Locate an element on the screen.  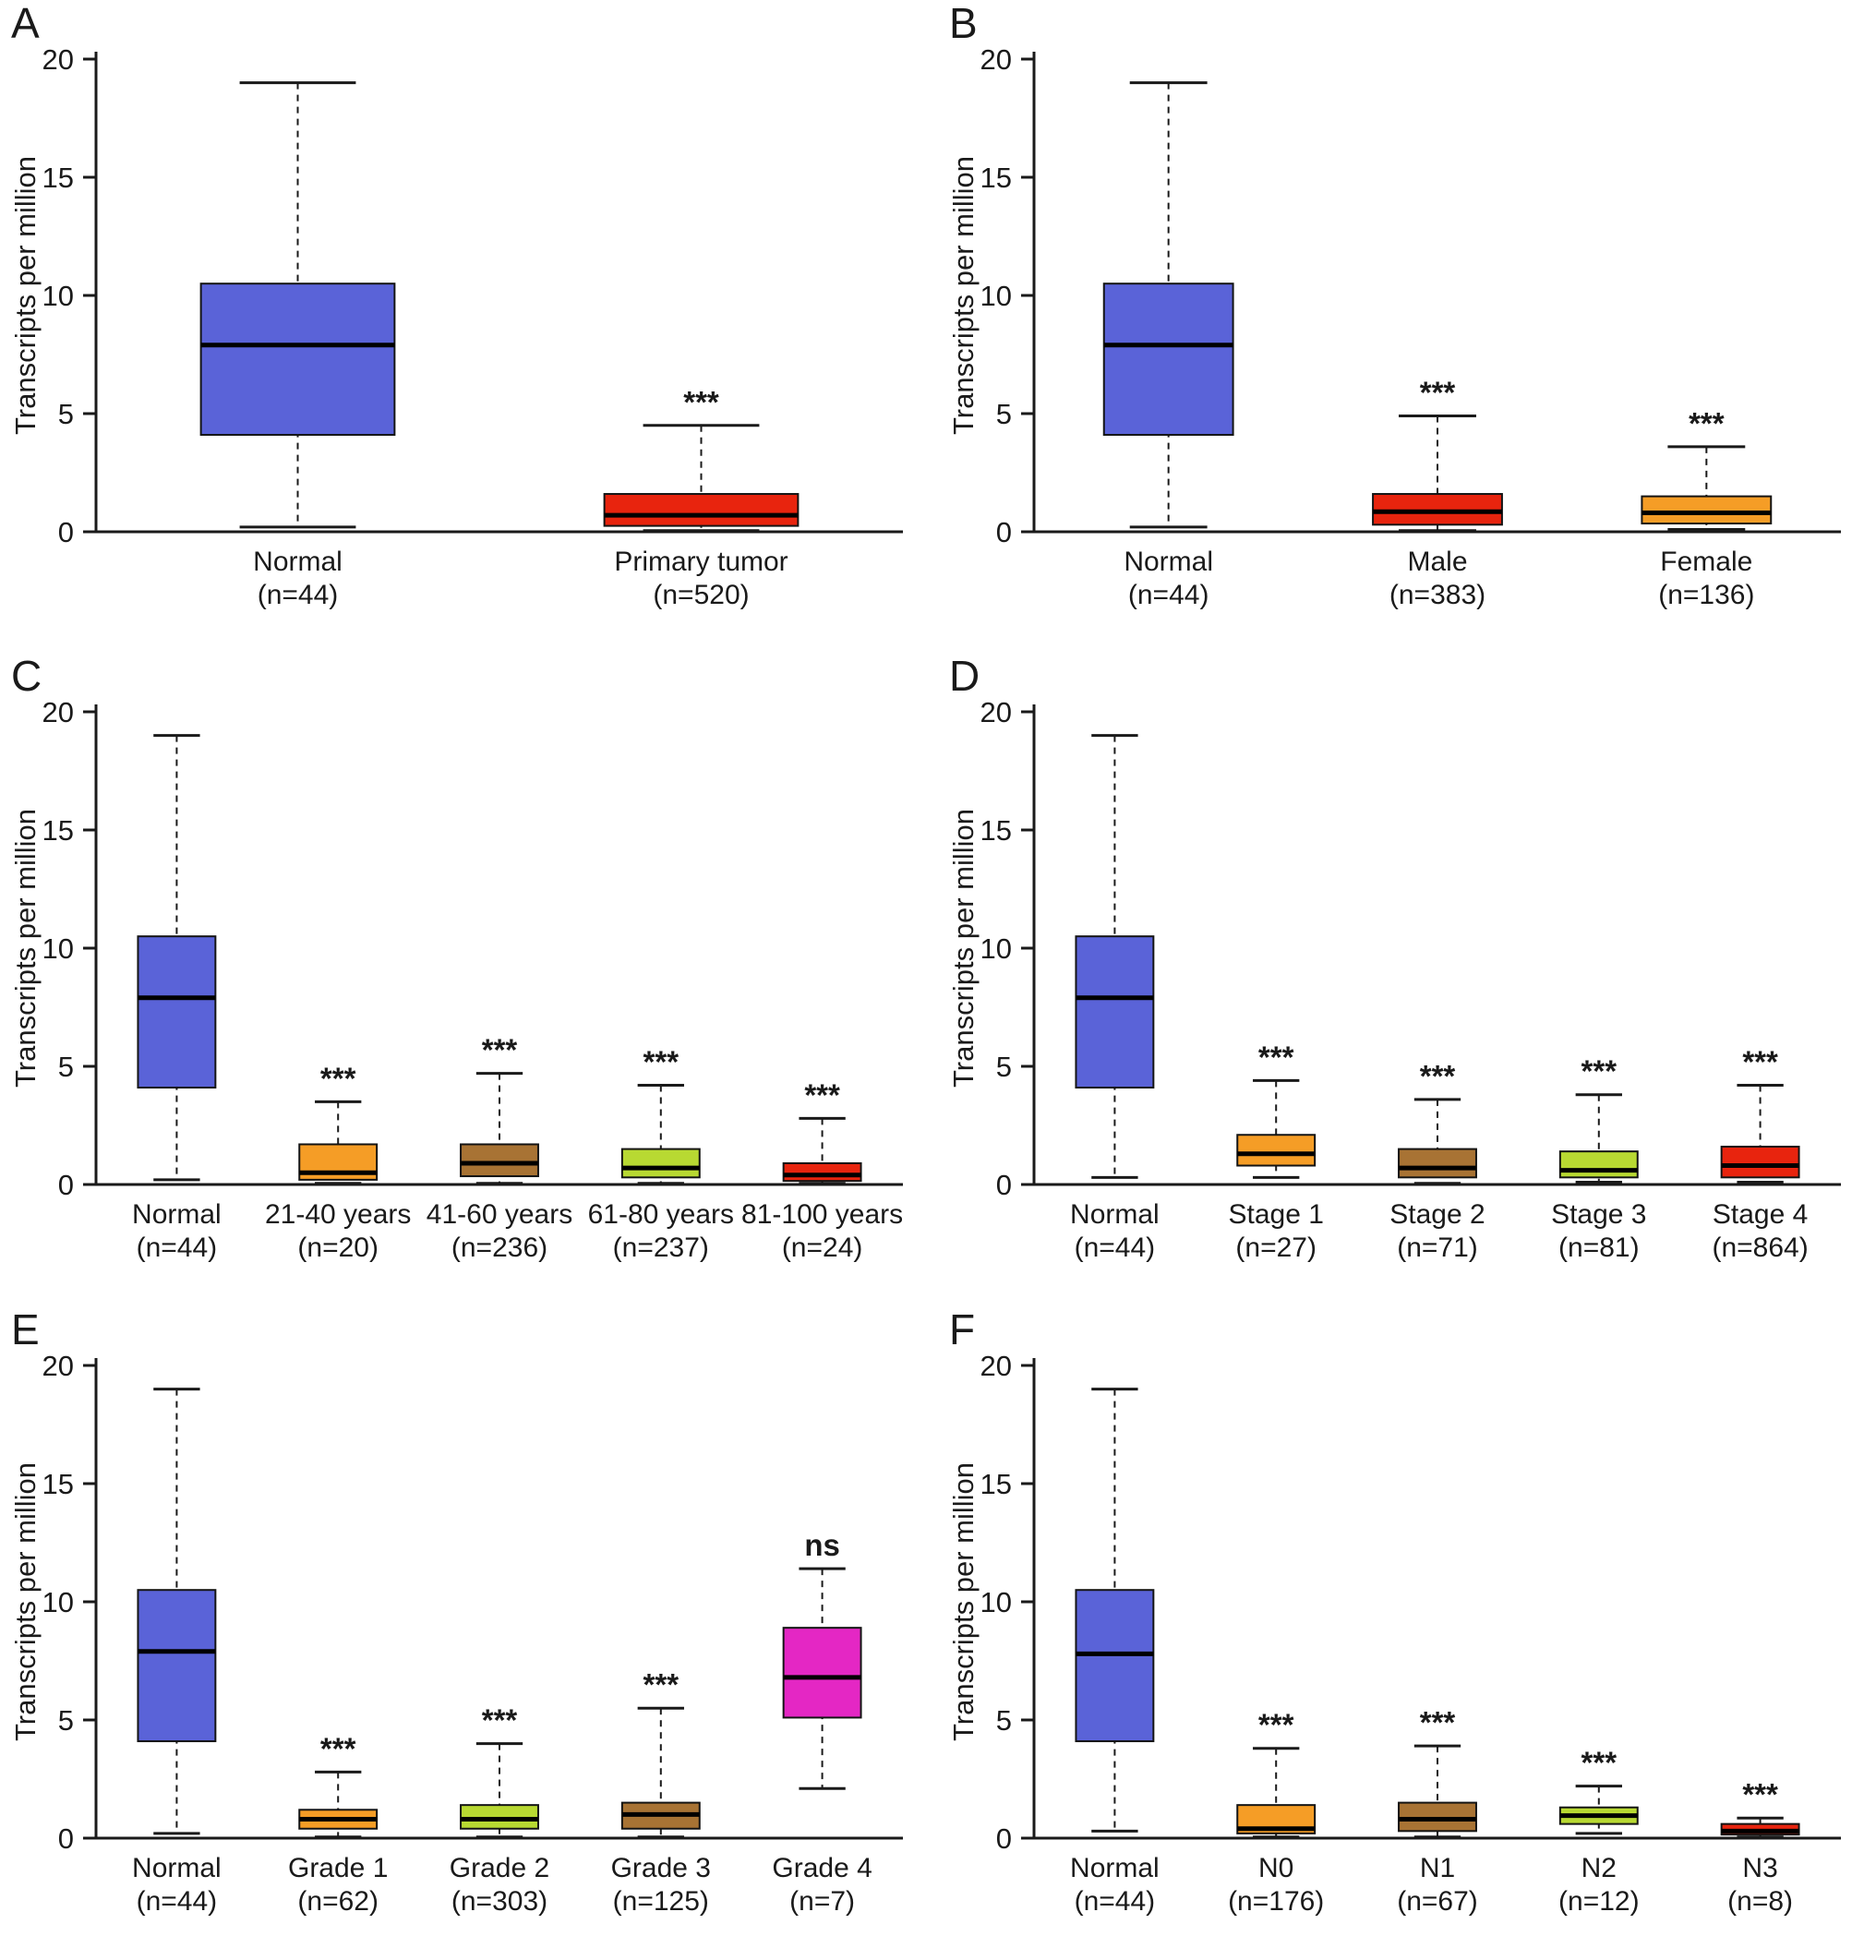
n-label: (n=27) is located at coordinates (1276, 1248).